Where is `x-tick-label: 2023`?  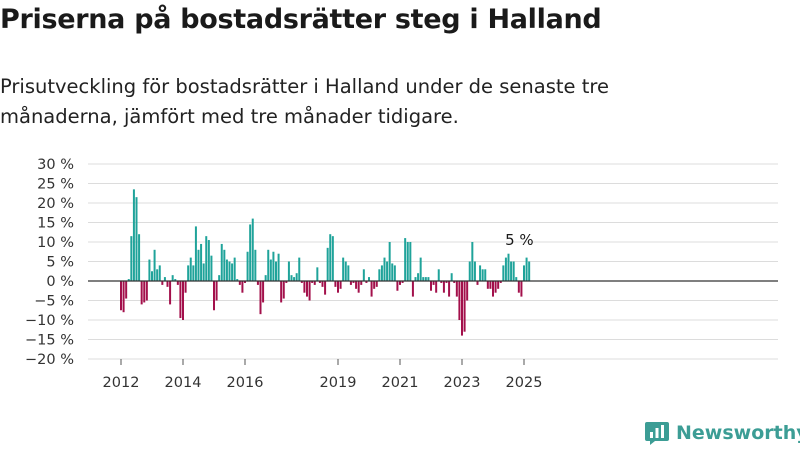
x-tick-label: 2023 is located at coordinates (462, 383).